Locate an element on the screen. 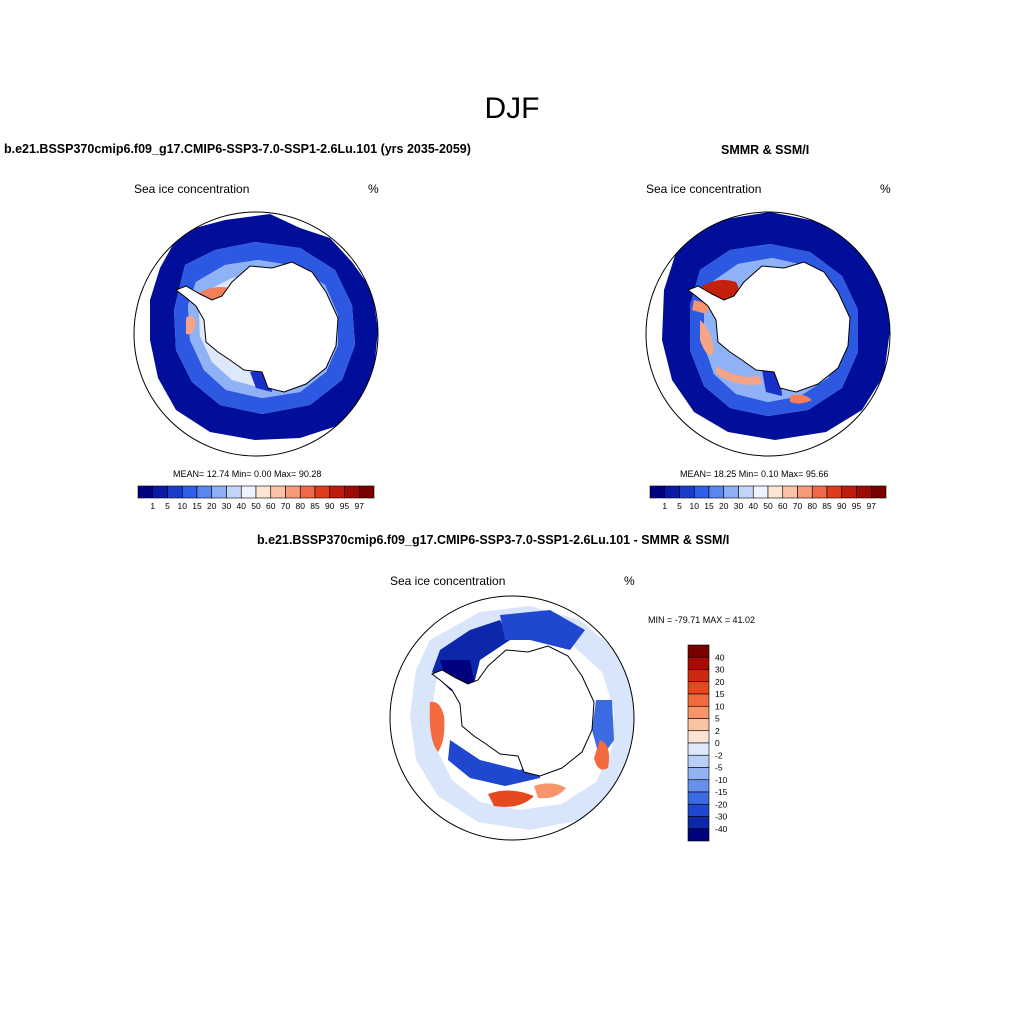  colorbar-2: 1 5 10 15 20 30 40 50 60 70 80 85 90 95 97 is located at coordinates (768, 498).